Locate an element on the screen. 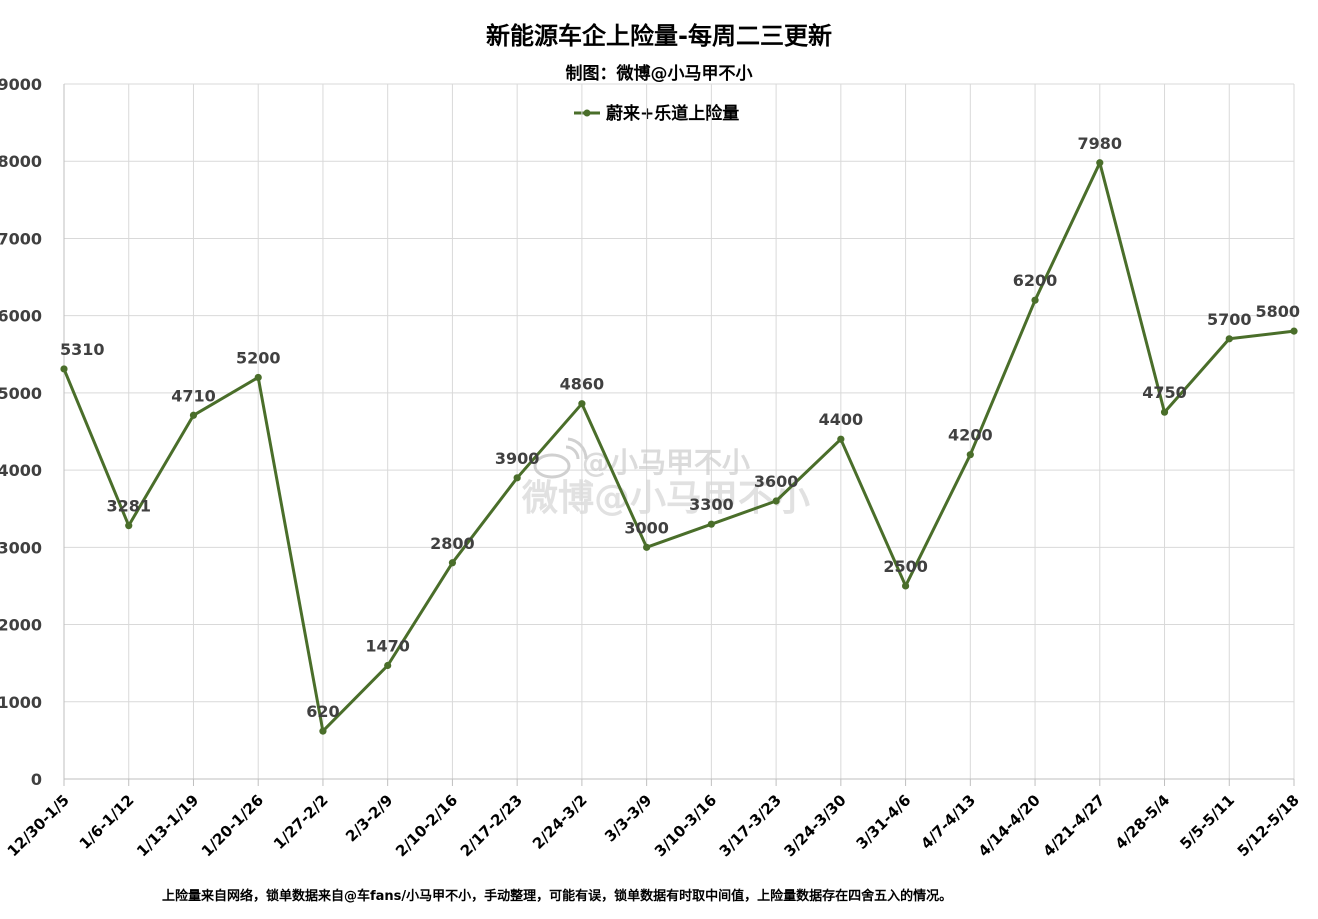  legend-marker is located at coordinates (587, 113).